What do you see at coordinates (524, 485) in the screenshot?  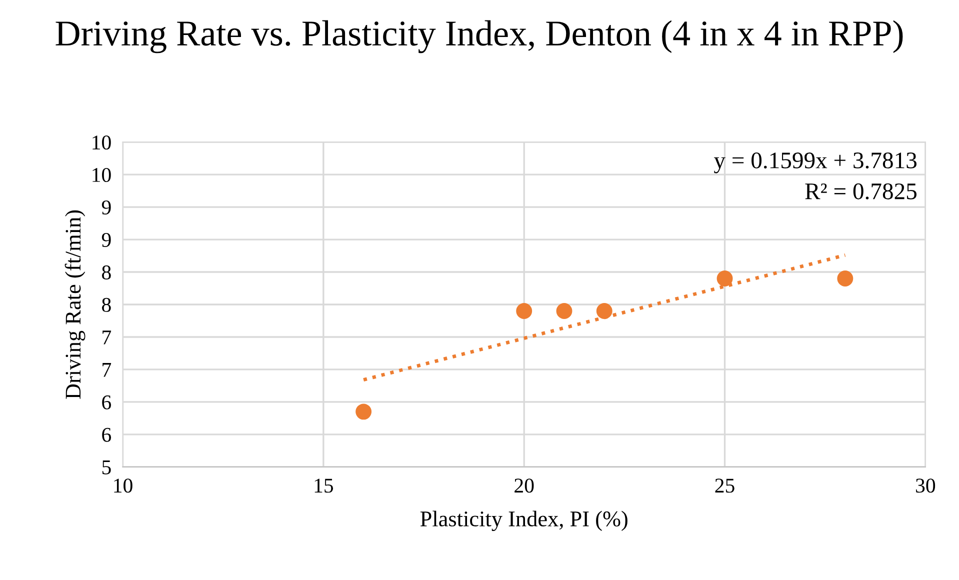 I see `x-tick-label: 20` at bounding box center [524, 485].